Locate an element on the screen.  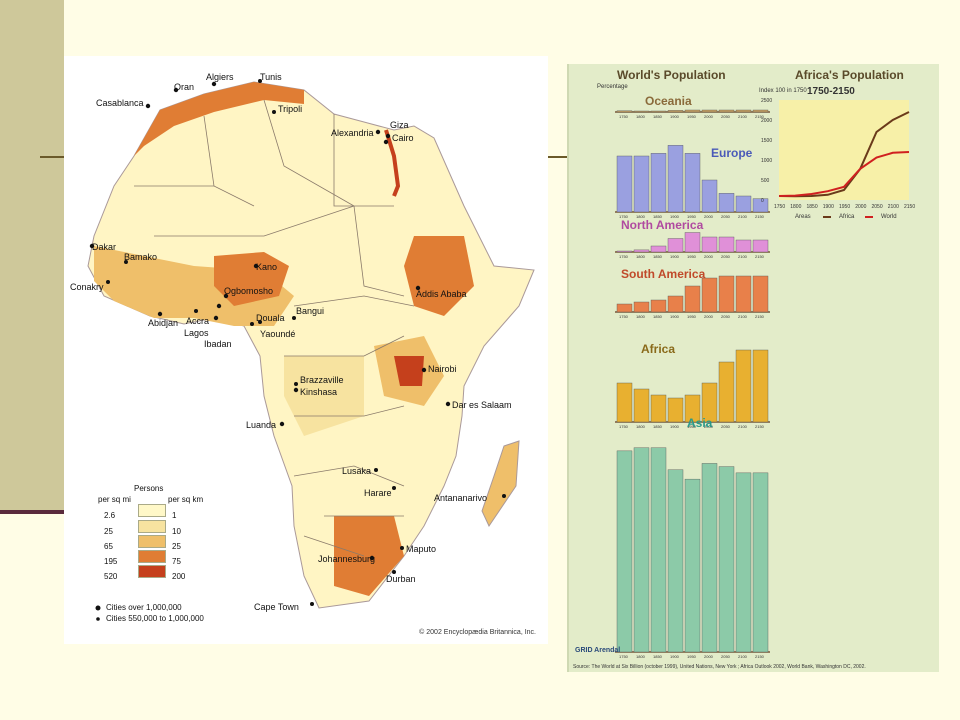
city-label: Cape Town is located at coordinates (276, 607).